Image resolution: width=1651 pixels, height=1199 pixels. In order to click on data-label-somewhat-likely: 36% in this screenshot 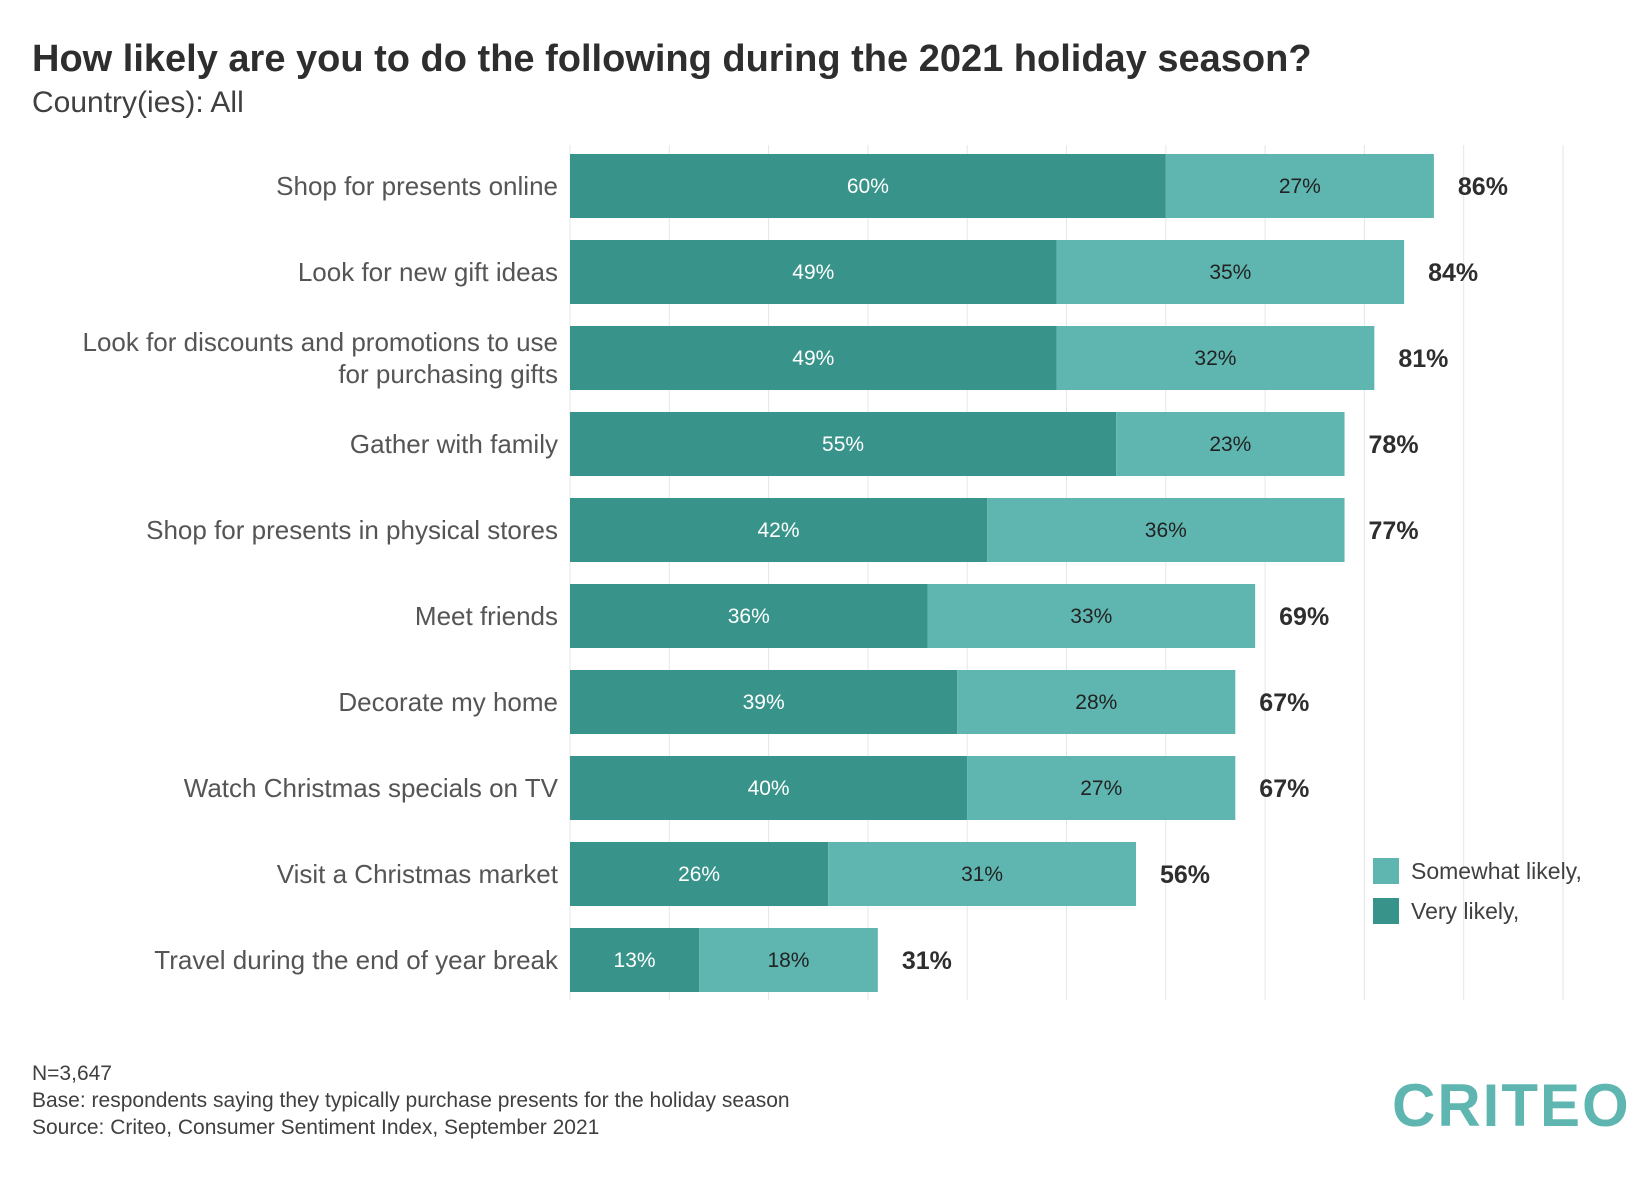, I will do `click(1166, 530)`.